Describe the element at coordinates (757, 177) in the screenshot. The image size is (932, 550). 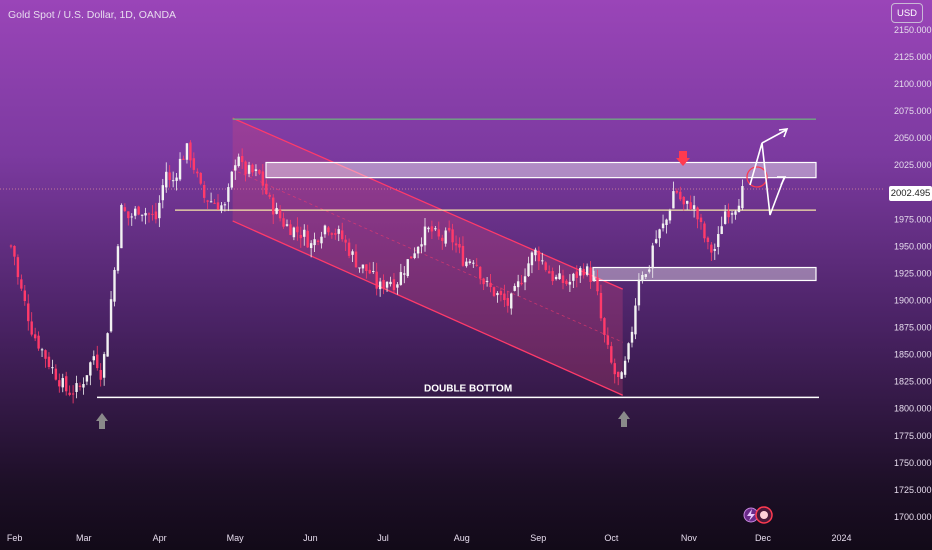
I see `highlight-circle` at that location.